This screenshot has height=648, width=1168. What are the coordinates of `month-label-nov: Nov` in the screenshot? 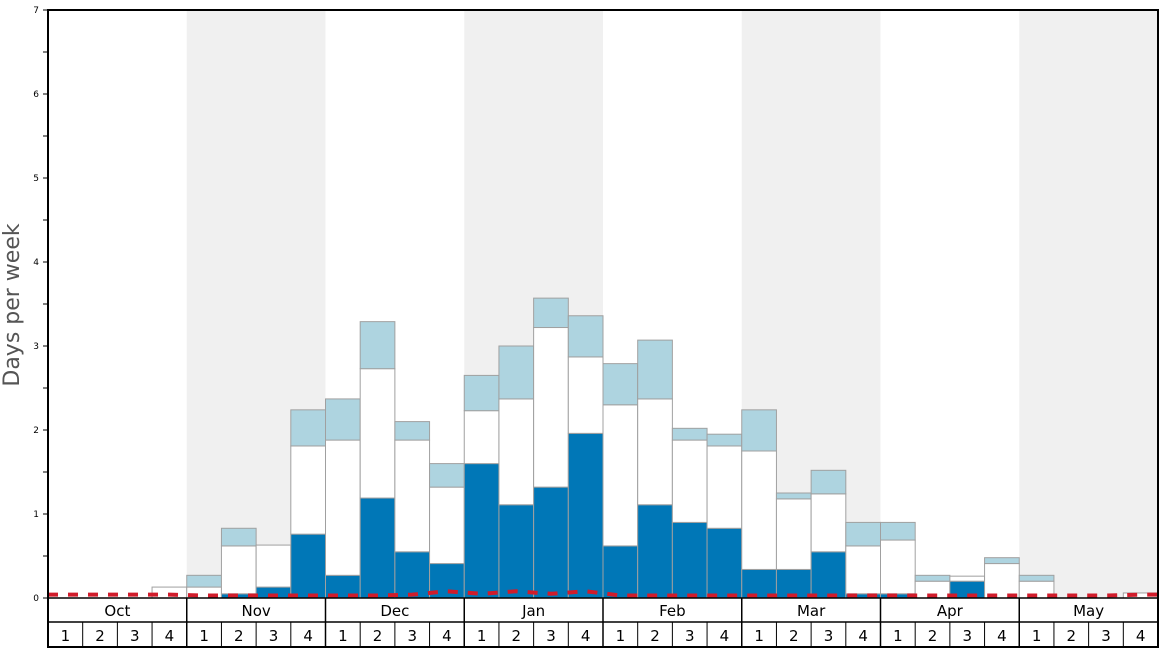 It's located at (255, 611).